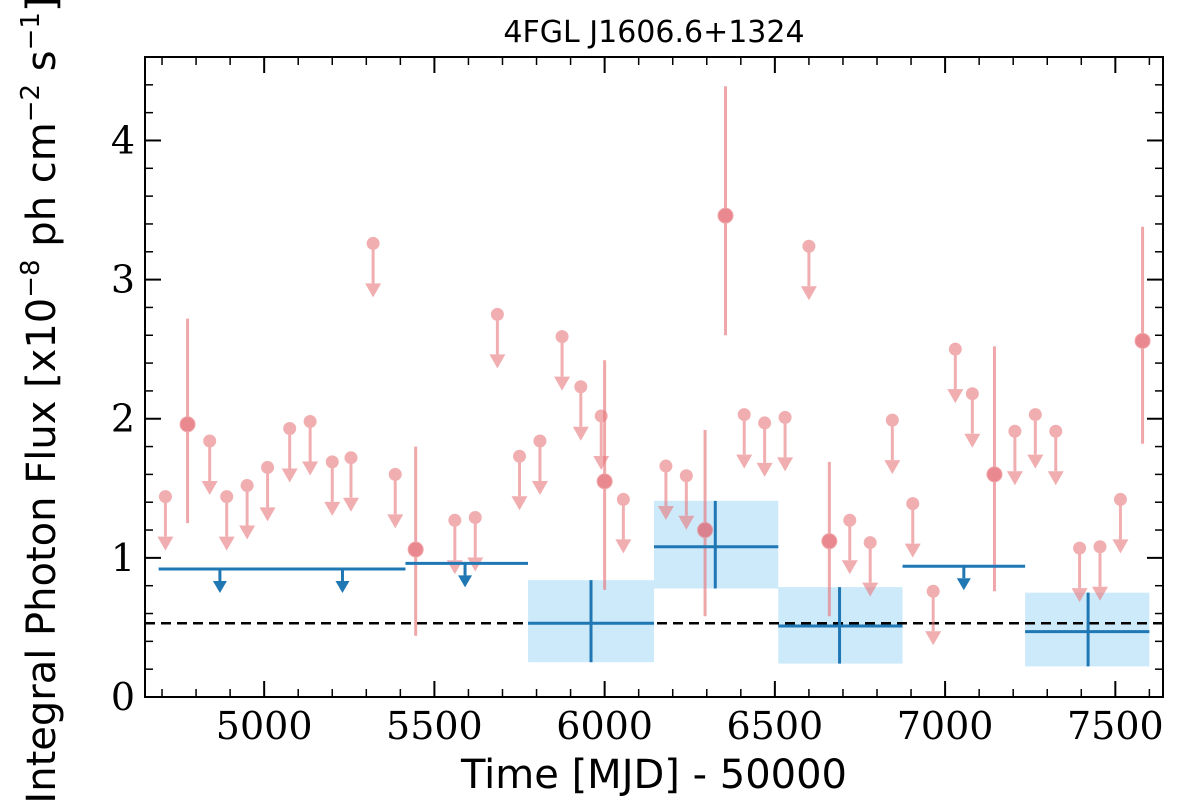 Image resolution: width=1200 pixels, height=800 pixels. What do you see at coordinates (264, 726) in the screenshot?
I see `x-tick-label: 5000` at bounding box center [264, 726].